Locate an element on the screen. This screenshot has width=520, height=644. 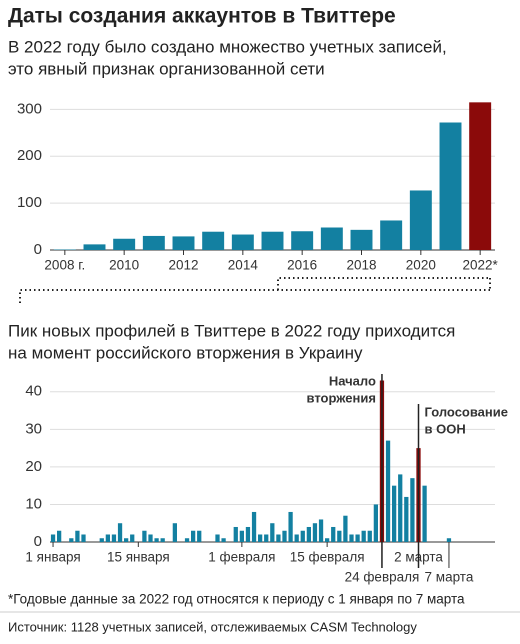
y-tick-label: 300 is located at coordinates (29, 108).